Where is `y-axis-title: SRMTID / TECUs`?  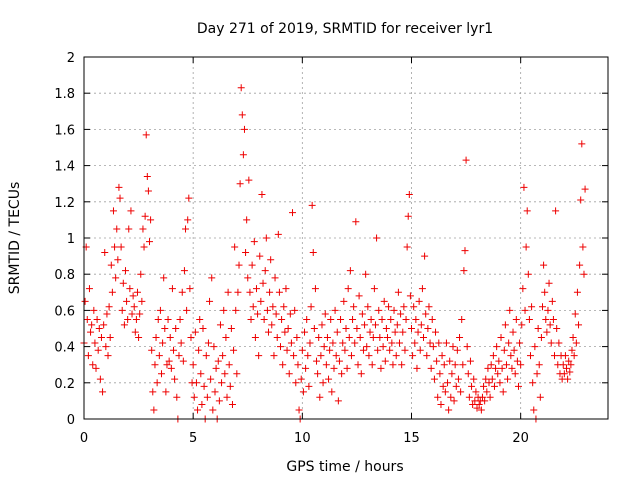
y-axis-title: SRMTID / TECUs is located at coordinates (15, 238).